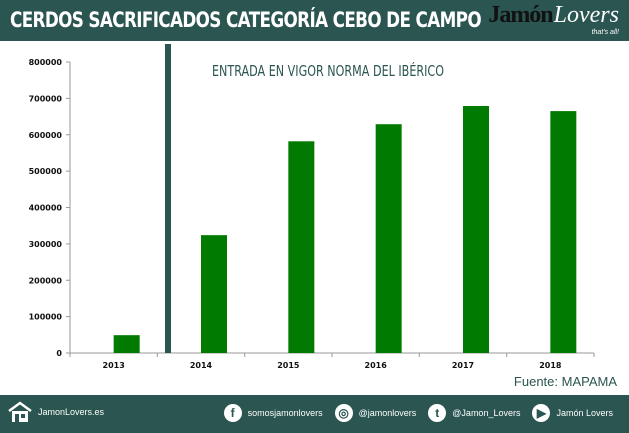 This screenshot has width=629, height=433. I want to click on annotation-text: ENTRADA EN VIGOR NORMA DEL IBÉRICO, so click(328, 70).